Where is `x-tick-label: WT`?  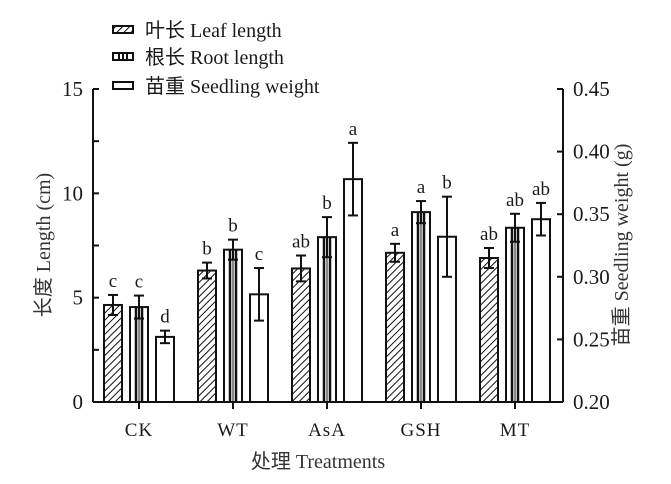
x-tick-label: WT is located at coordinates (233, 430).